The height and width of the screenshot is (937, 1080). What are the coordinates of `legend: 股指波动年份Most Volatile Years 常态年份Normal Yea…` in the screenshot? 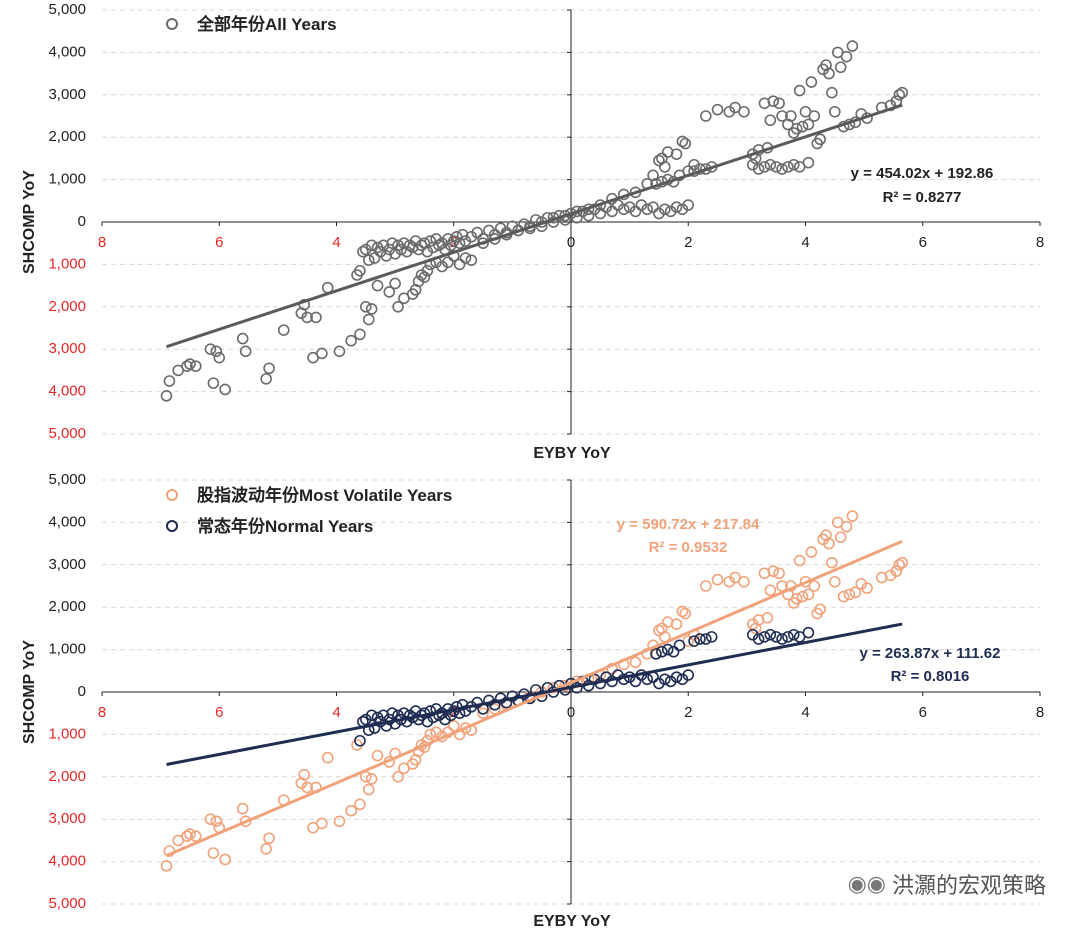 It's located at (309, 510).